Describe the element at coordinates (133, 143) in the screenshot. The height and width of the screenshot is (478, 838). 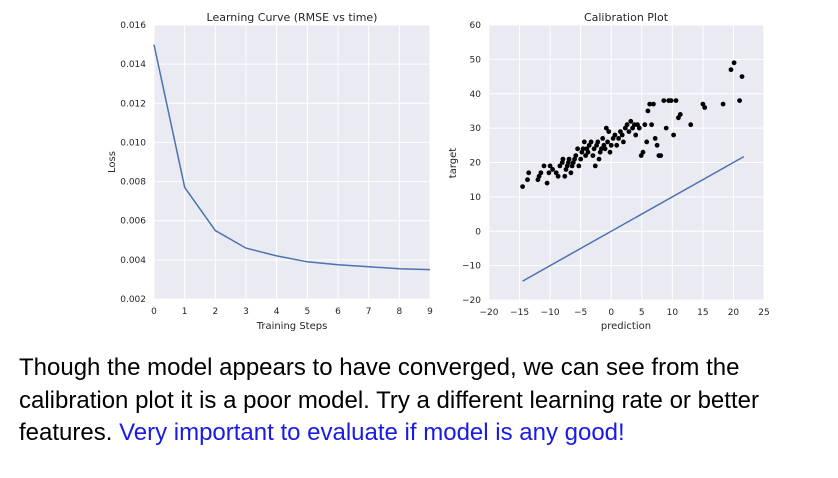
I see `y-tick-label: 0.010` at that location.